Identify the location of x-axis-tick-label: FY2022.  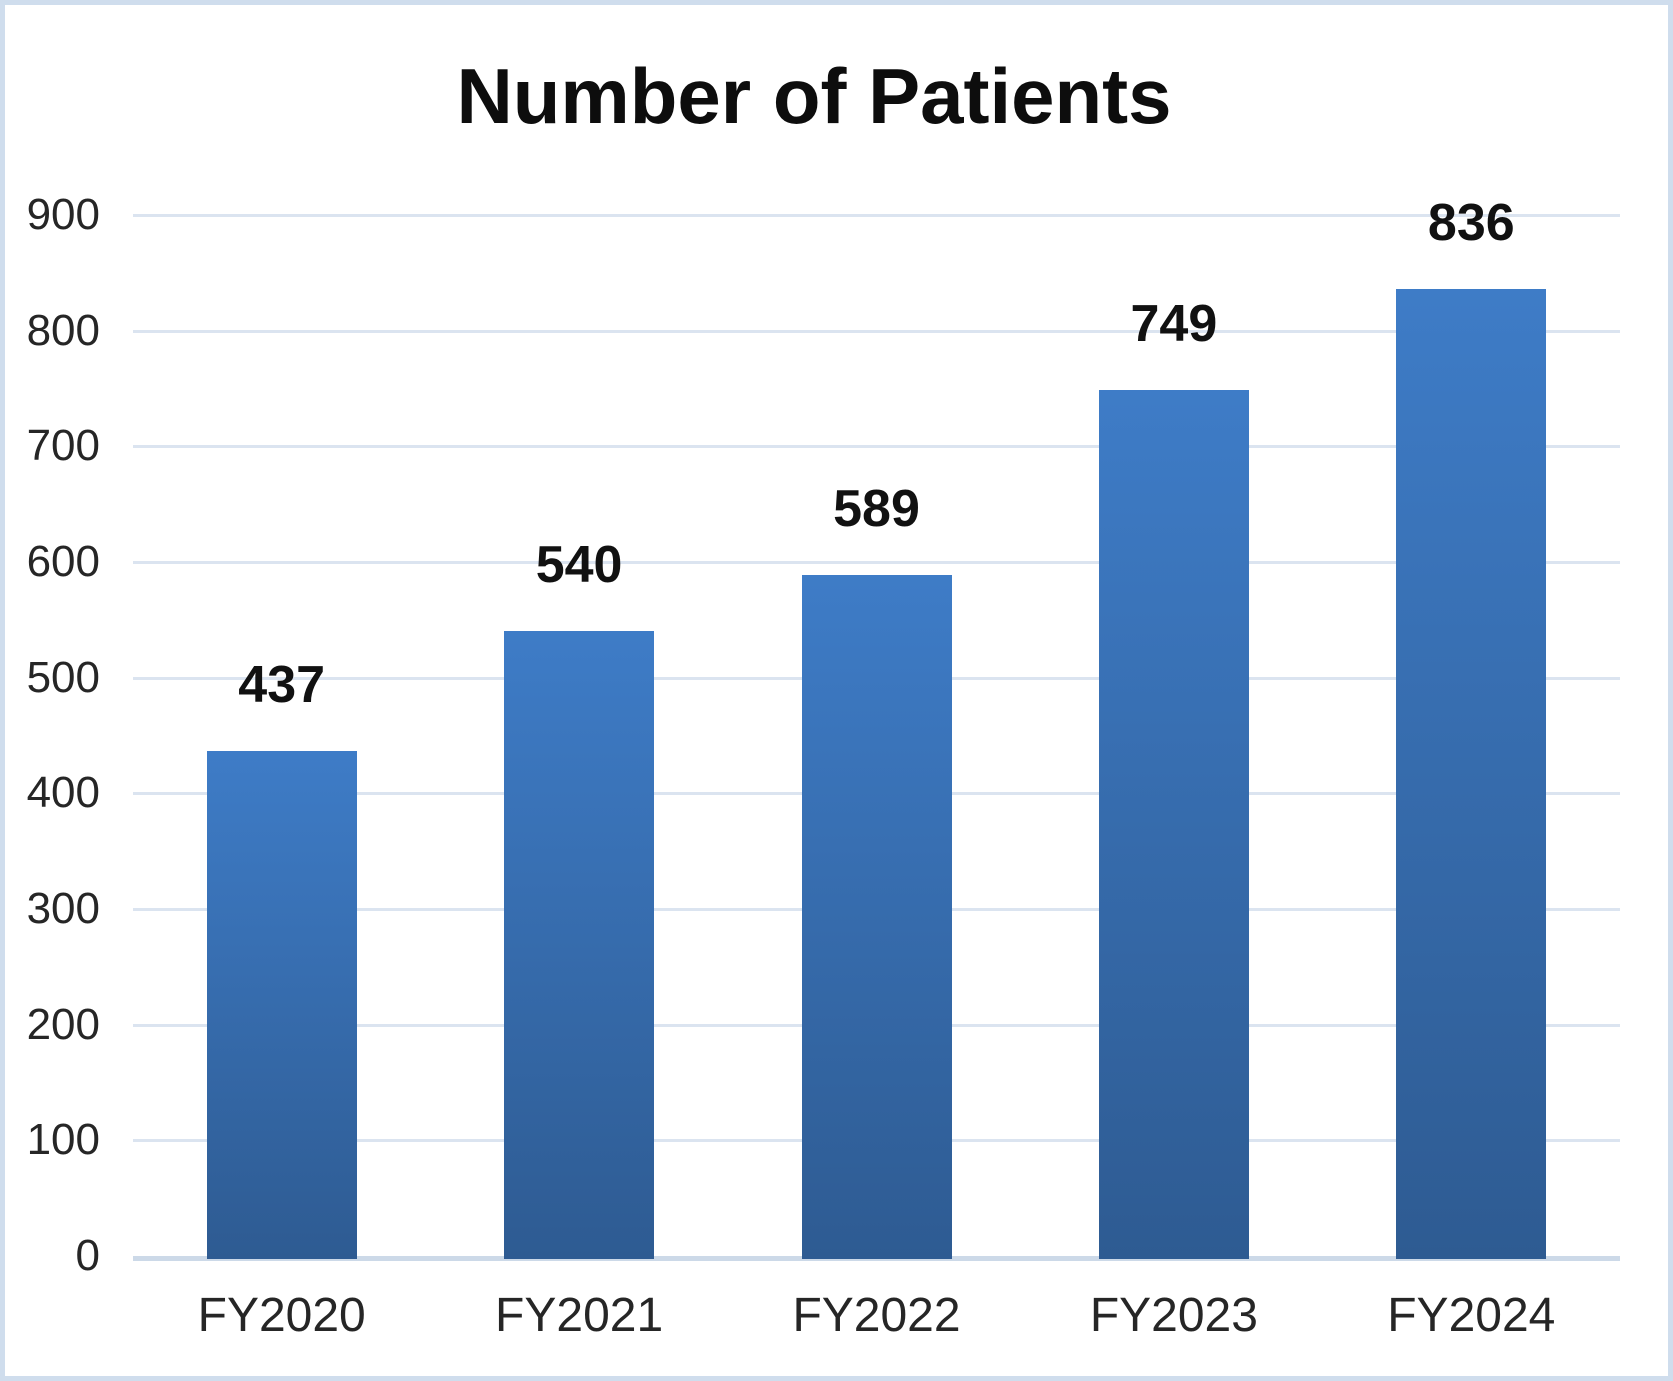
(876, 1315).